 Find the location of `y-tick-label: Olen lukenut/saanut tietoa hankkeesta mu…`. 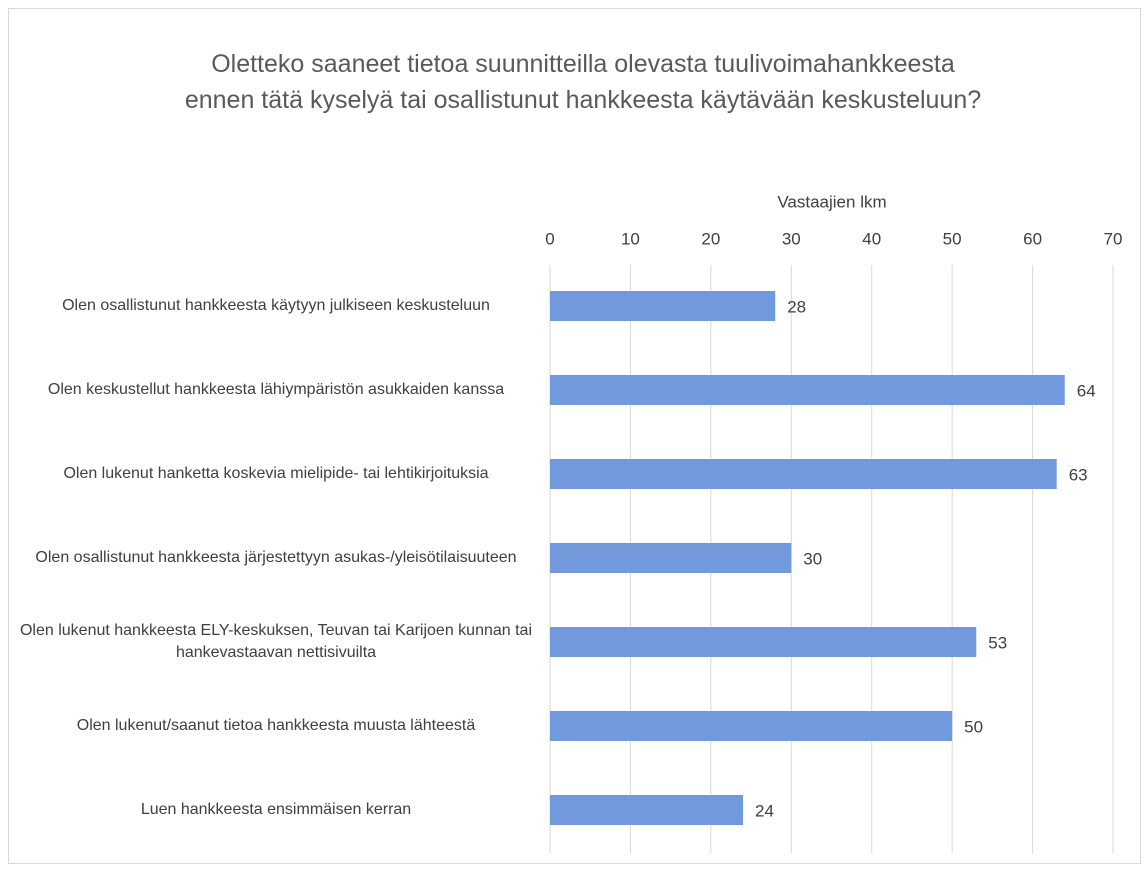

y-tick-label: Olen lukenut/saanut tietoa hankkeesta mu… is located at coordinates (276, 725).